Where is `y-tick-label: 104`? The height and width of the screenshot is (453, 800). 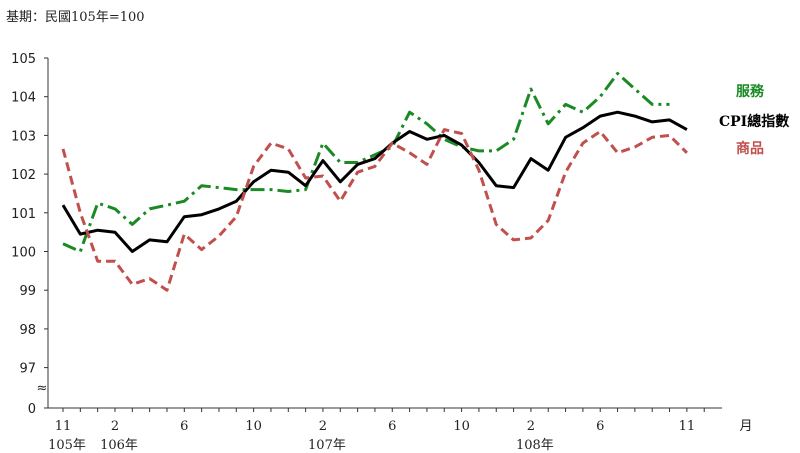 y-tick-label: 104 is located at coordinates (23, 98).